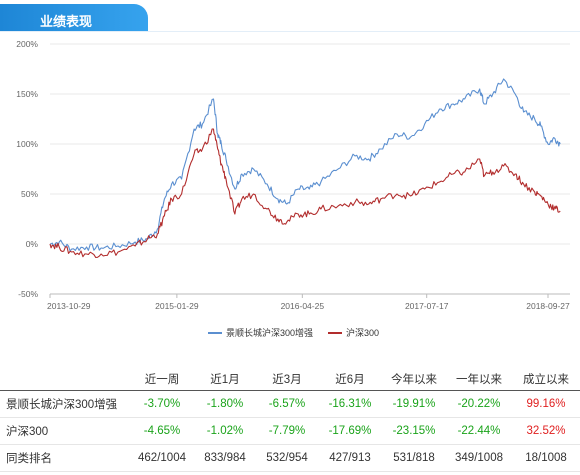  What do you see at coordinates (225, 404) in the screenshot?
I see `cell-value: -1.80%` at bounding box center [225, 404].